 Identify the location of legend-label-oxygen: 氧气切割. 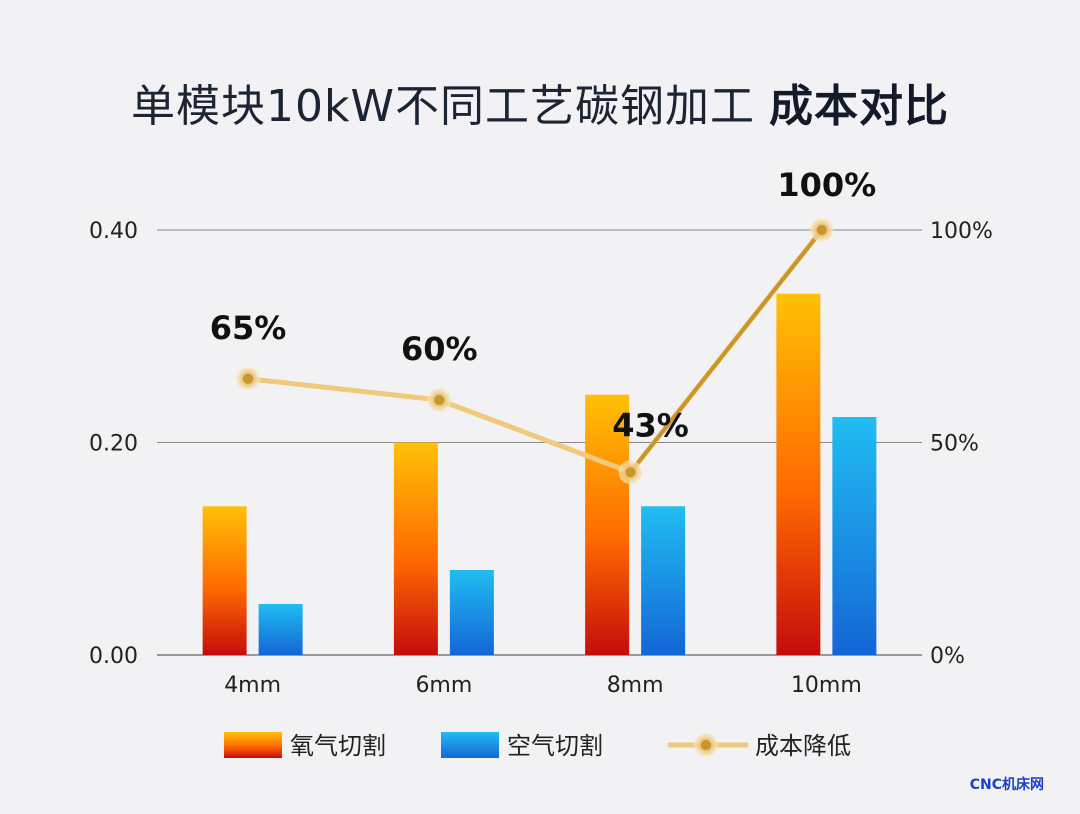
(338, 746).